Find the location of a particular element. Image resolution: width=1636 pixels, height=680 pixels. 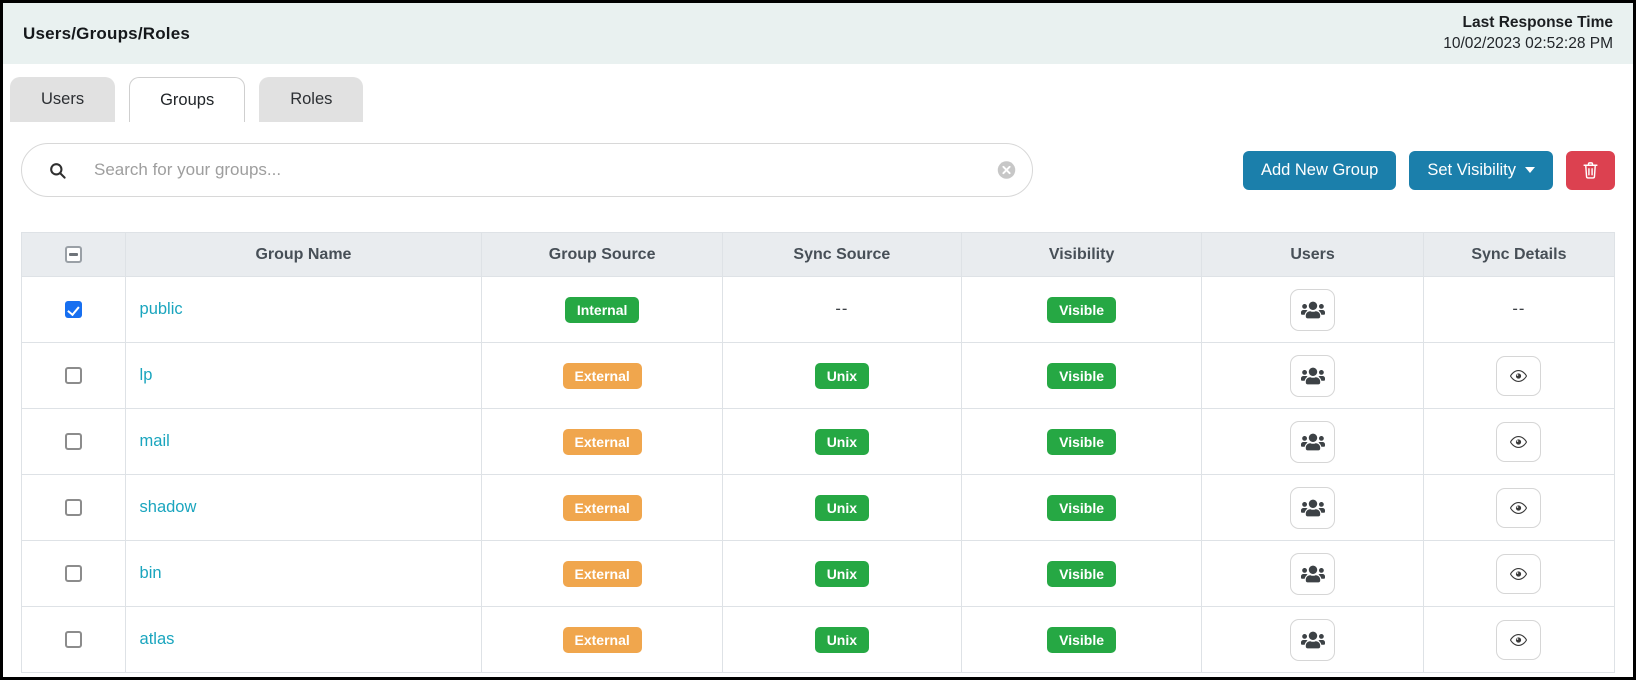

table-row: lp External Unix Visible is located at coordinates (818, 375).